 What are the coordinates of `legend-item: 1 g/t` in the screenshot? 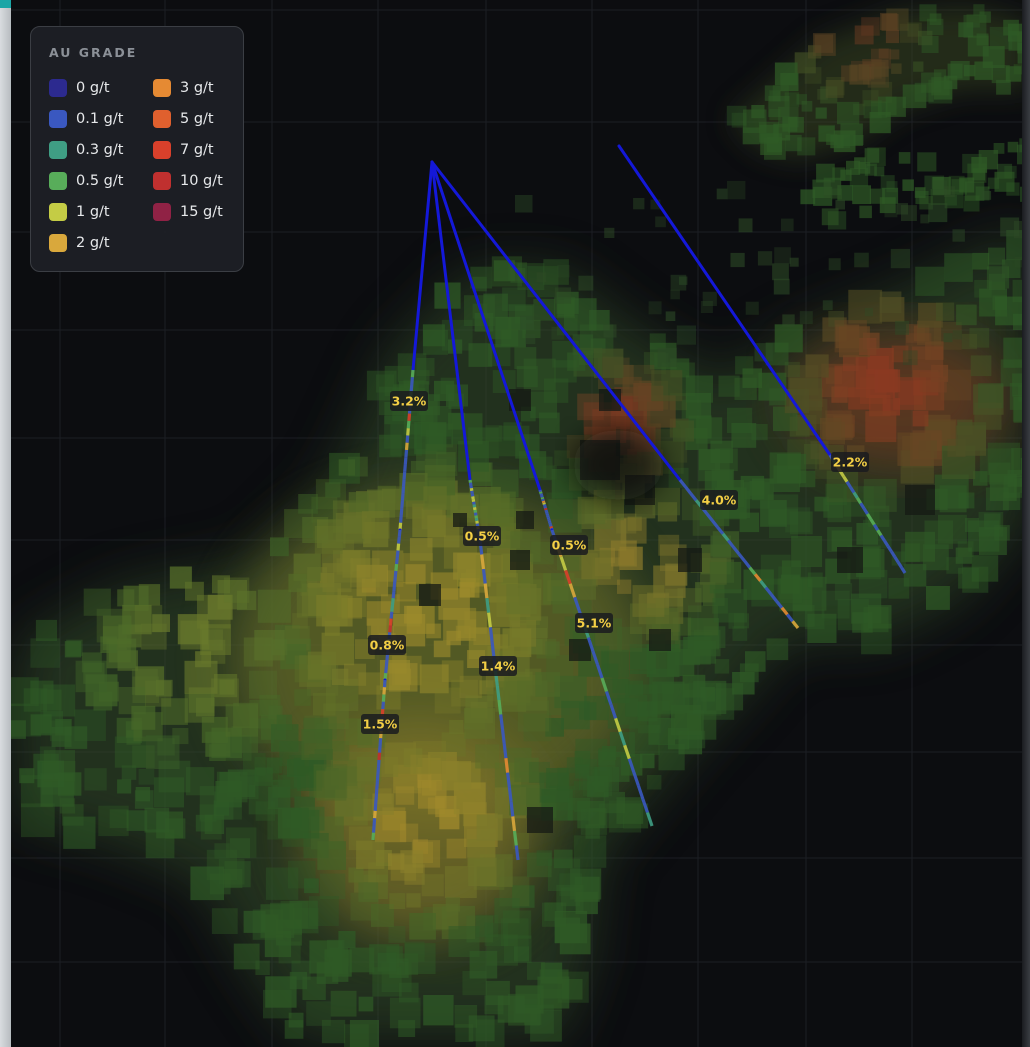 It's located at (101, 211).